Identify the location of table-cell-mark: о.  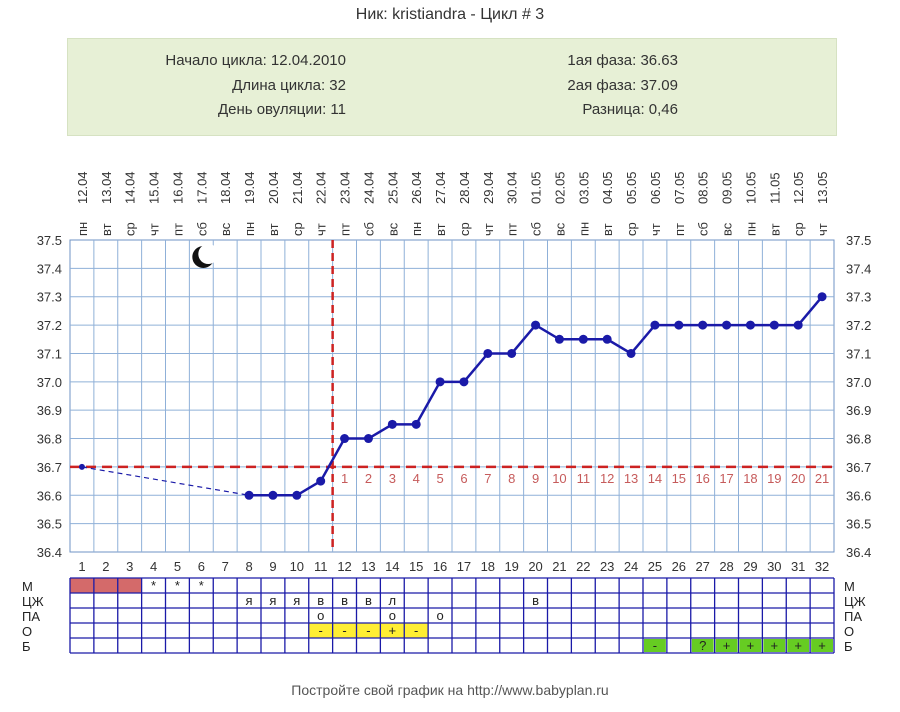
(392, 615).